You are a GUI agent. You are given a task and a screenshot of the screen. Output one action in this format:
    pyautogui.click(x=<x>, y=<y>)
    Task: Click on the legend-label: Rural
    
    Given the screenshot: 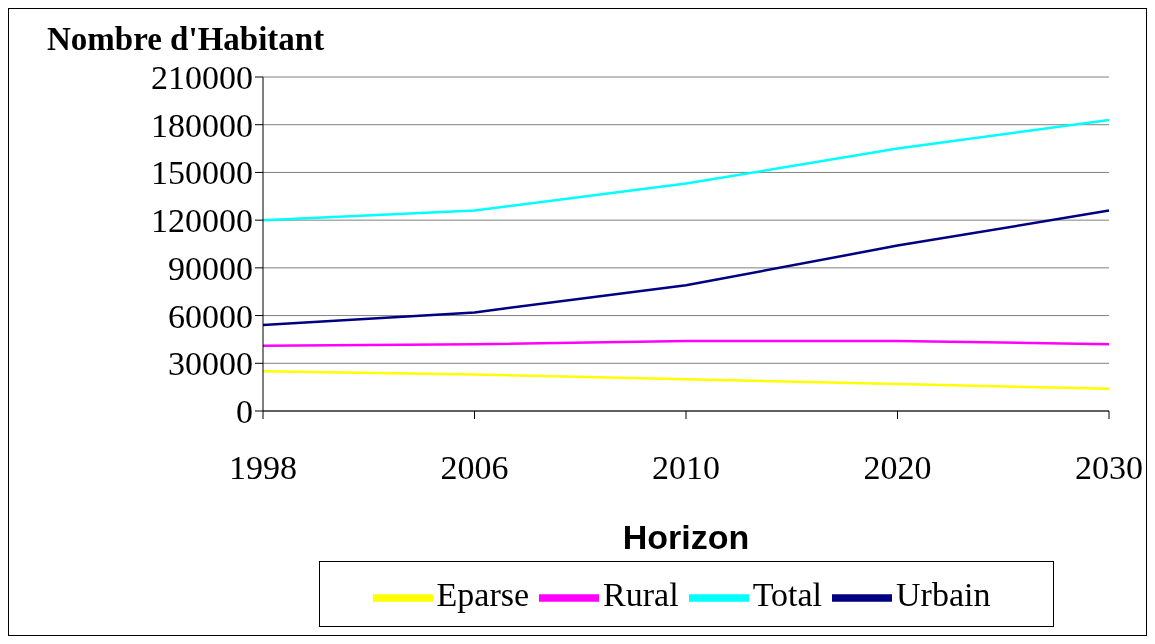 What is the action you would take?
    pyautogui.click(x=641, y=594)
    